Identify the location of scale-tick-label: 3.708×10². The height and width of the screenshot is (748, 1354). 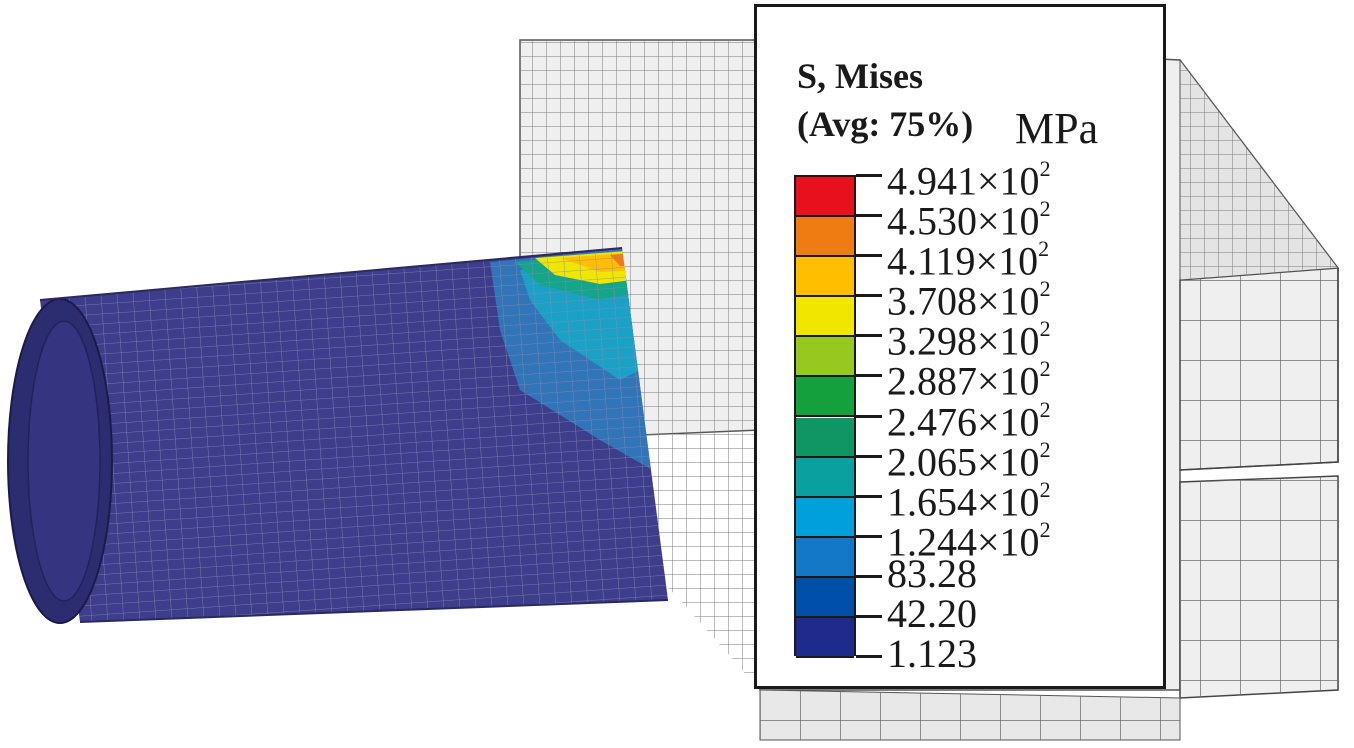
(969, 300).